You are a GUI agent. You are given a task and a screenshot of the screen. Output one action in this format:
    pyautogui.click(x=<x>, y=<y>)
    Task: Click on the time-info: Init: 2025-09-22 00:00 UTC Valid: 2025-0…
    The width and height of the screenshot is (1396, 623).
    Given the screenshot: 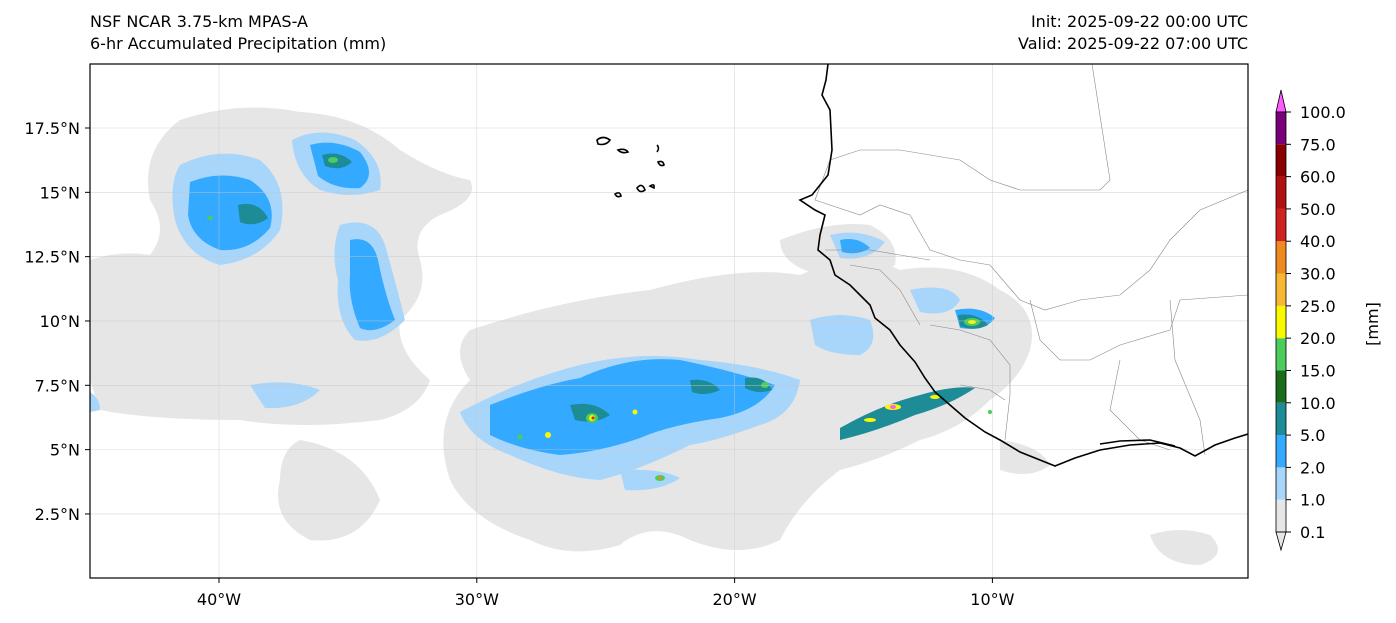 What is the action you would take?
    pyautogui.click(x=1133, y=33)
    